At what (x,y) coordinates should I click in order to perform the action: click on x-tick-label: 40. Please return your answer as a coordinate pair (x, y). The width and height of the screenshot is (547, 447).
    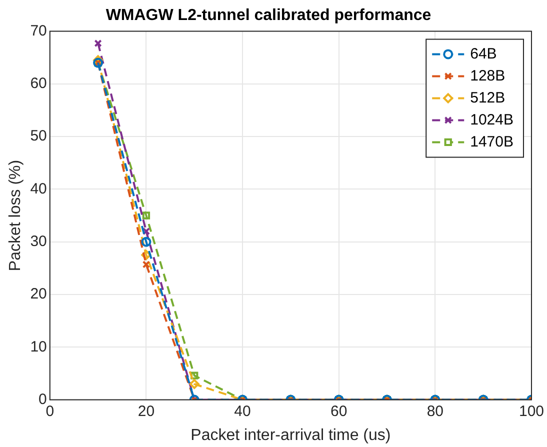
    Looking at the image, I should click on (242, 411).